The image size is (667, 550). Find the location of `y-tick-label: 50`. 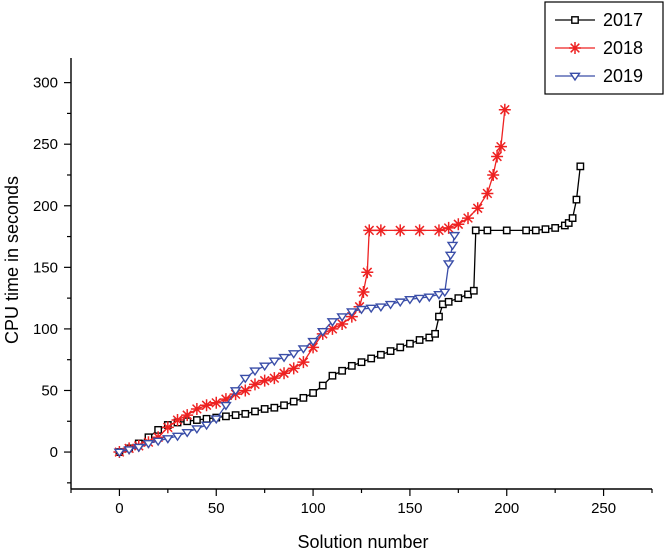

y-tick-label: 50 is located at coordinates (49, 390).